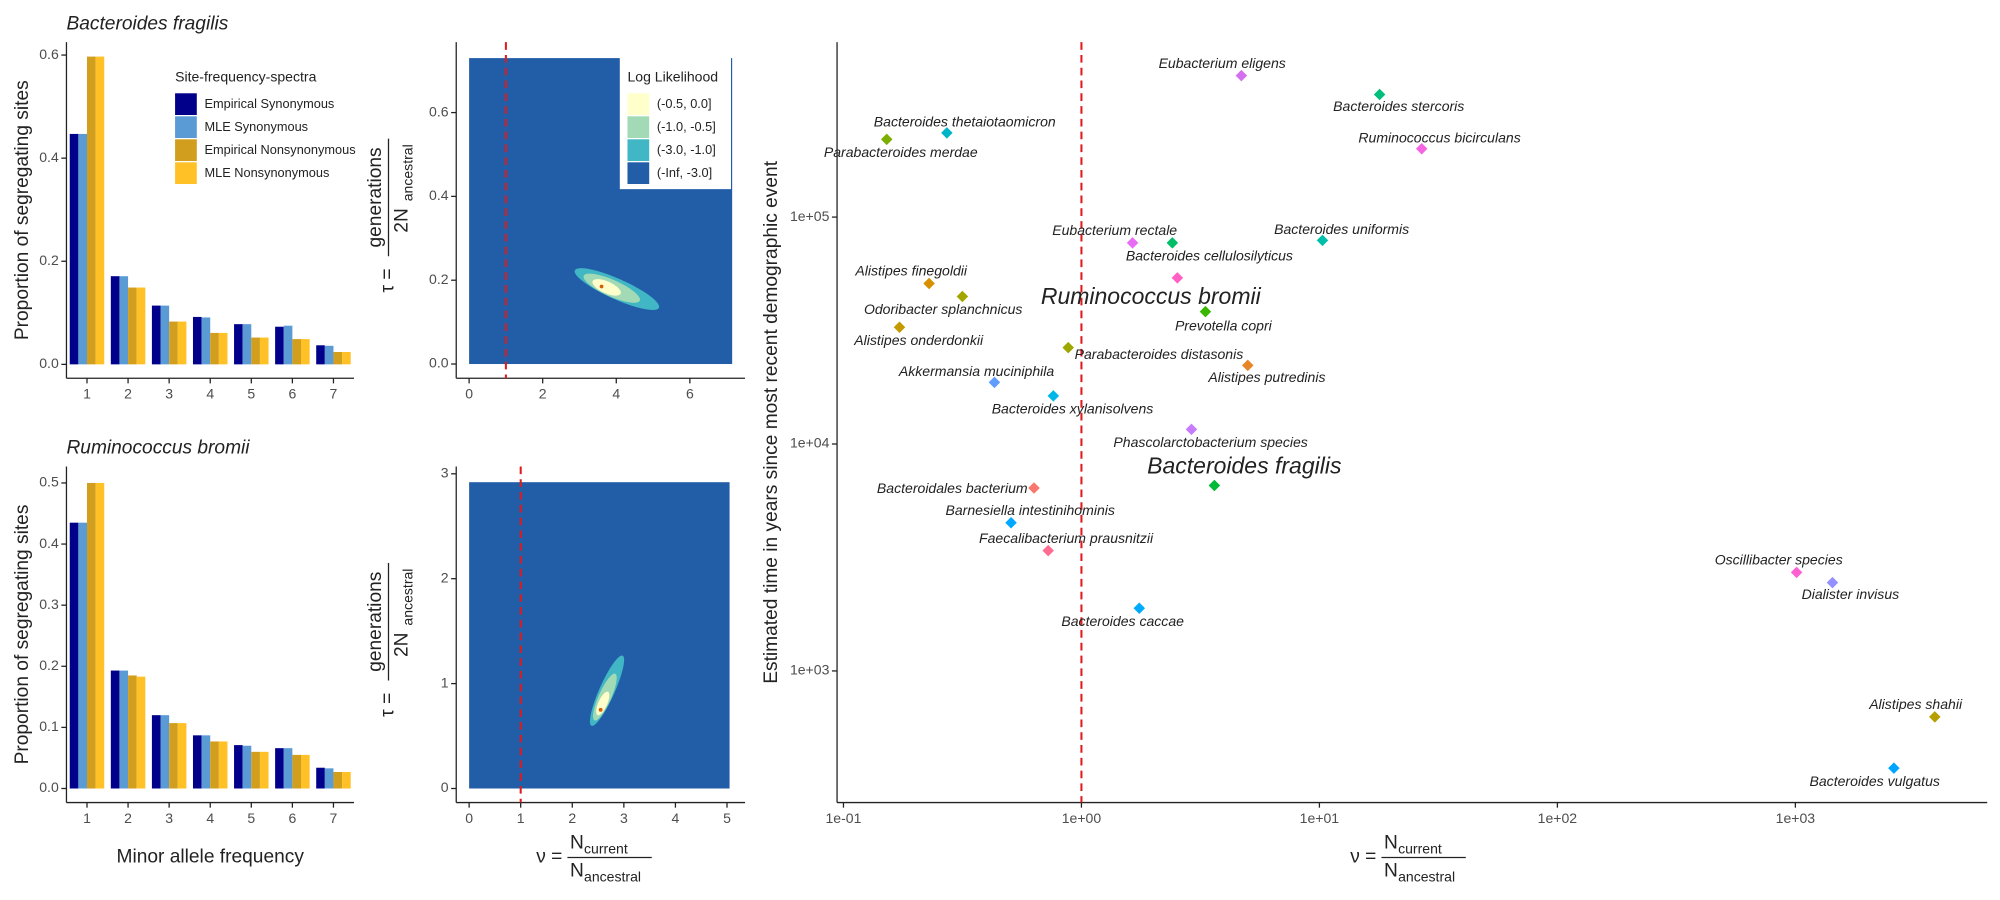 The height and width of the screenshot is (900, 2000). What do you see at coordinates (600, 709) in the screenshot?
I see `mle-point` at bounding box center [600, 709].